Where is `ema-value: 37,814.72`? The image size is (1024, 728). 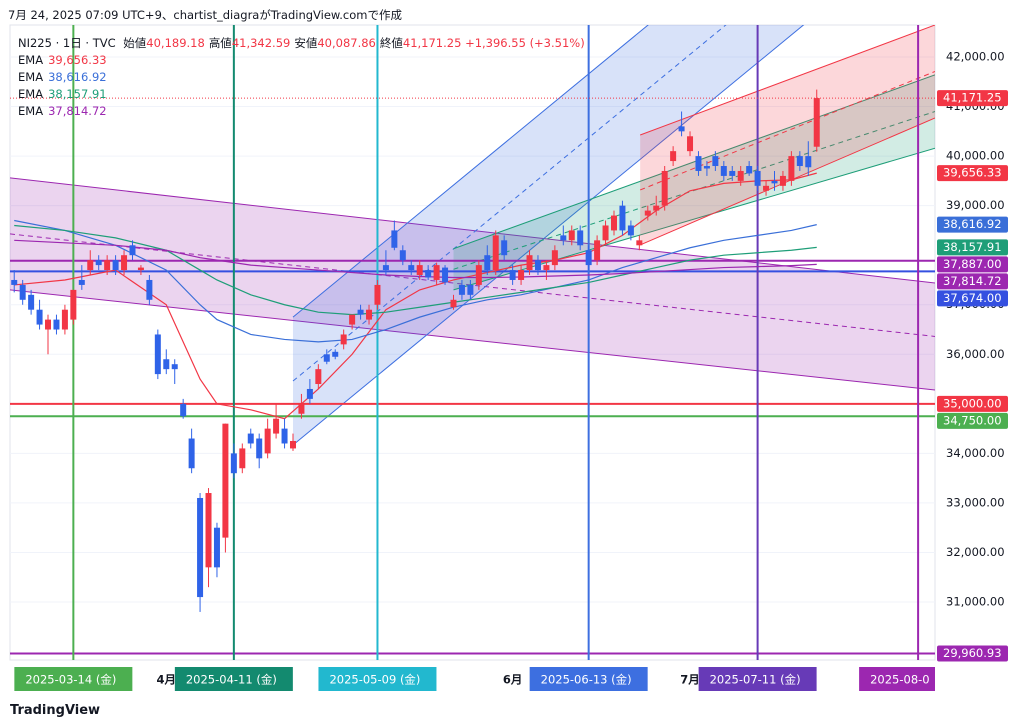 ema-value: 37,814.72 is located at coordinates (77, 111).